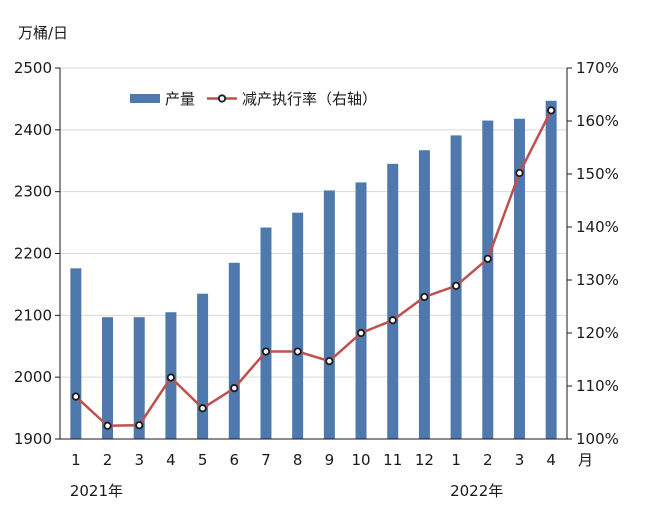 This screenshot has height=510, width=647. Describe the element at coordinates (597, 439) in the screenshot. I see `right-tick-label: 100%` at that location.